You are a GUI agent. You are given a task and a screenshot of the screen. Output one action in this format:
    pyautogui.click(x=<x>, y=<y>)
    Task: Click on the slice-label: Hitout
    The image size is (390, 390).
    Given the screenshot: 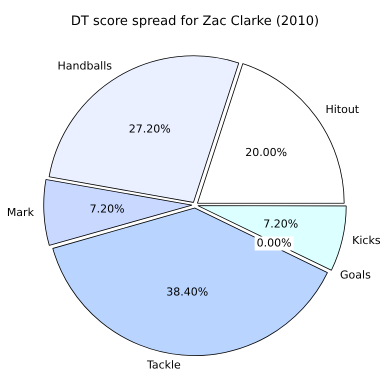 What is the action you would take?
    pyautogui.click(x=342, y=109)
    